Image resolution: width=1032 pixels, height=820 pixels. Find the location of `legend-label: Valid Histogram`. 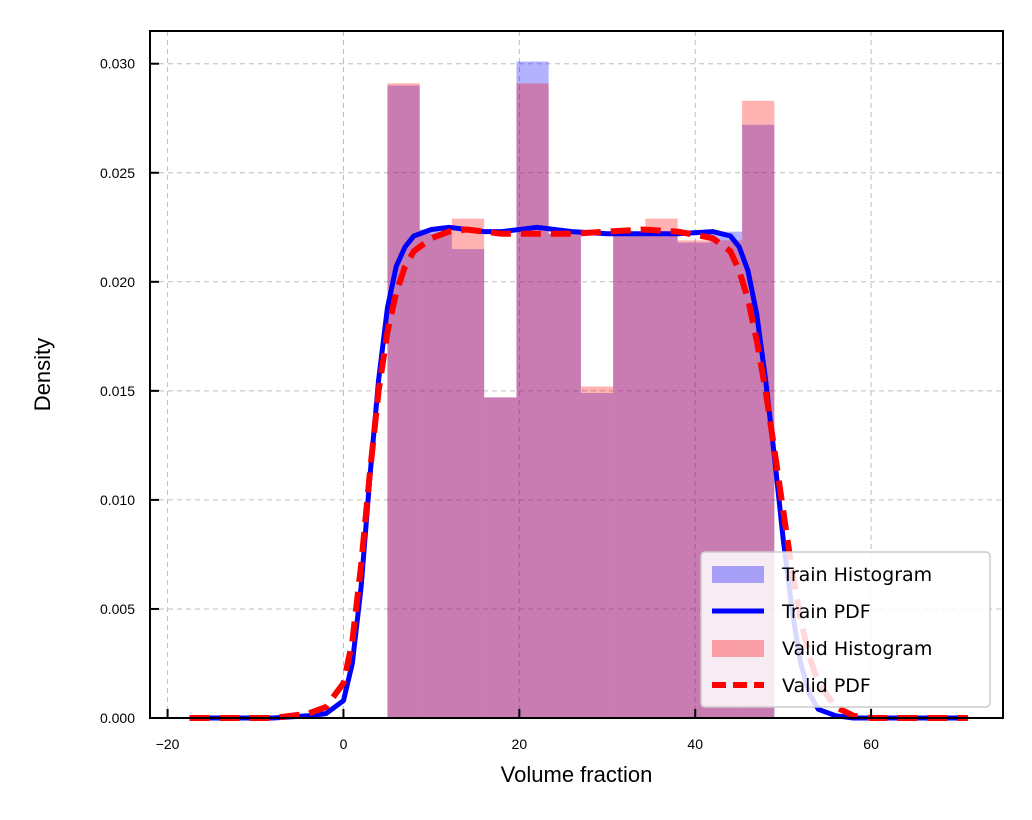

legend-label: Valid Histogram is located at coordinates (857, 649).